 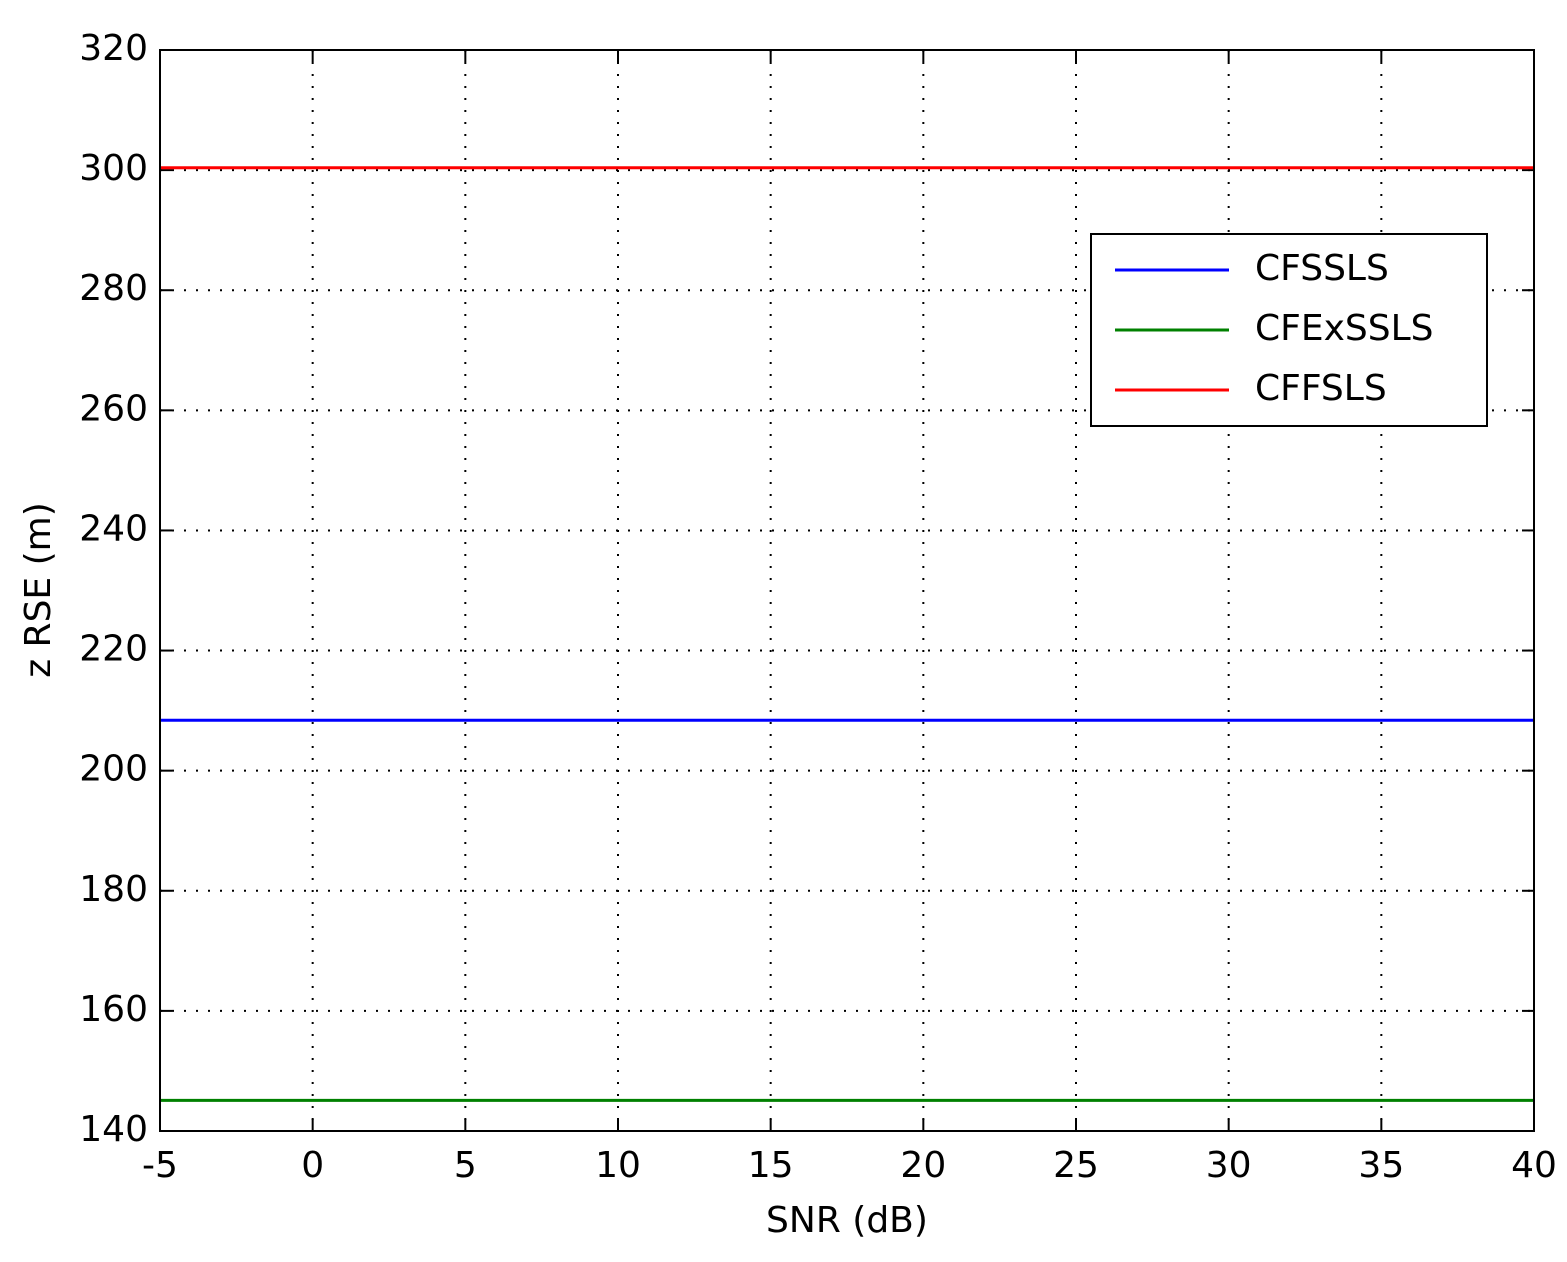 I want to click on y-tick-label: 240, so click(x=113, y=528).